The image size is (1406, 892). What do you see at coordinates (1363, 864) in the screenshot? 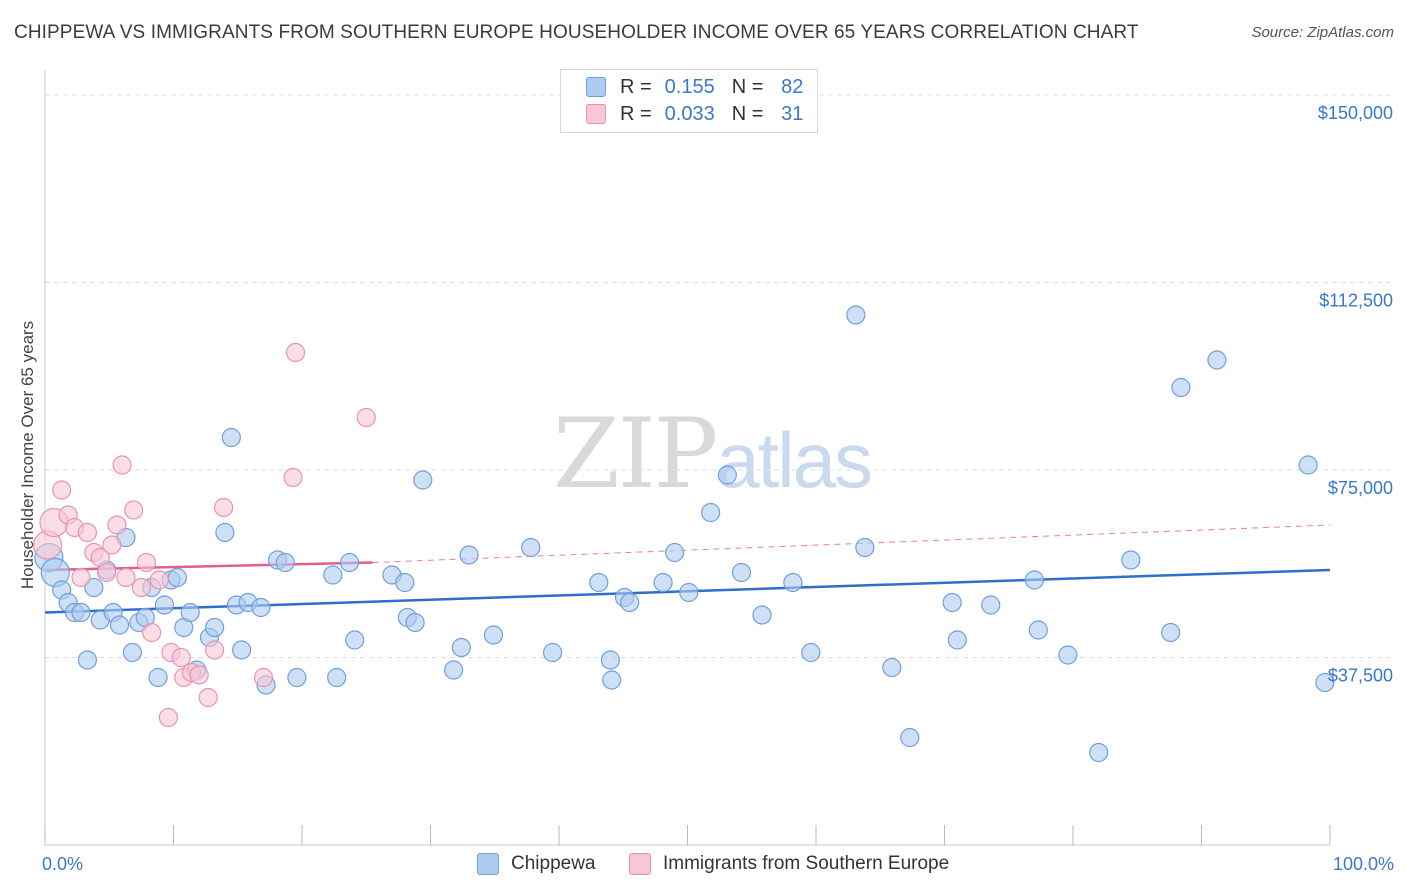
I see `x-tick-label: 100.0%` at bounding box center [1363, 864].